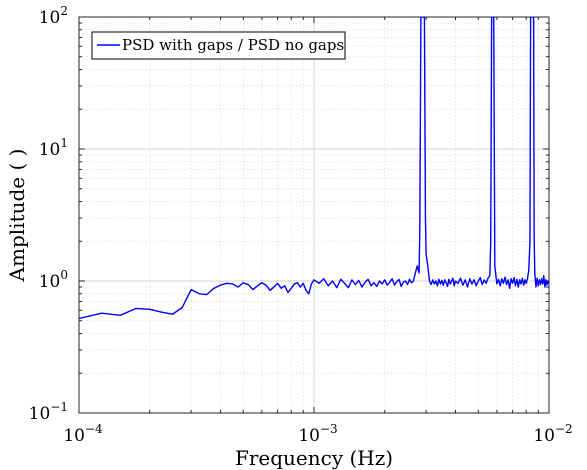  I want to click on legend: PSD with gaps / PSD no gaps, so click(218, 45).